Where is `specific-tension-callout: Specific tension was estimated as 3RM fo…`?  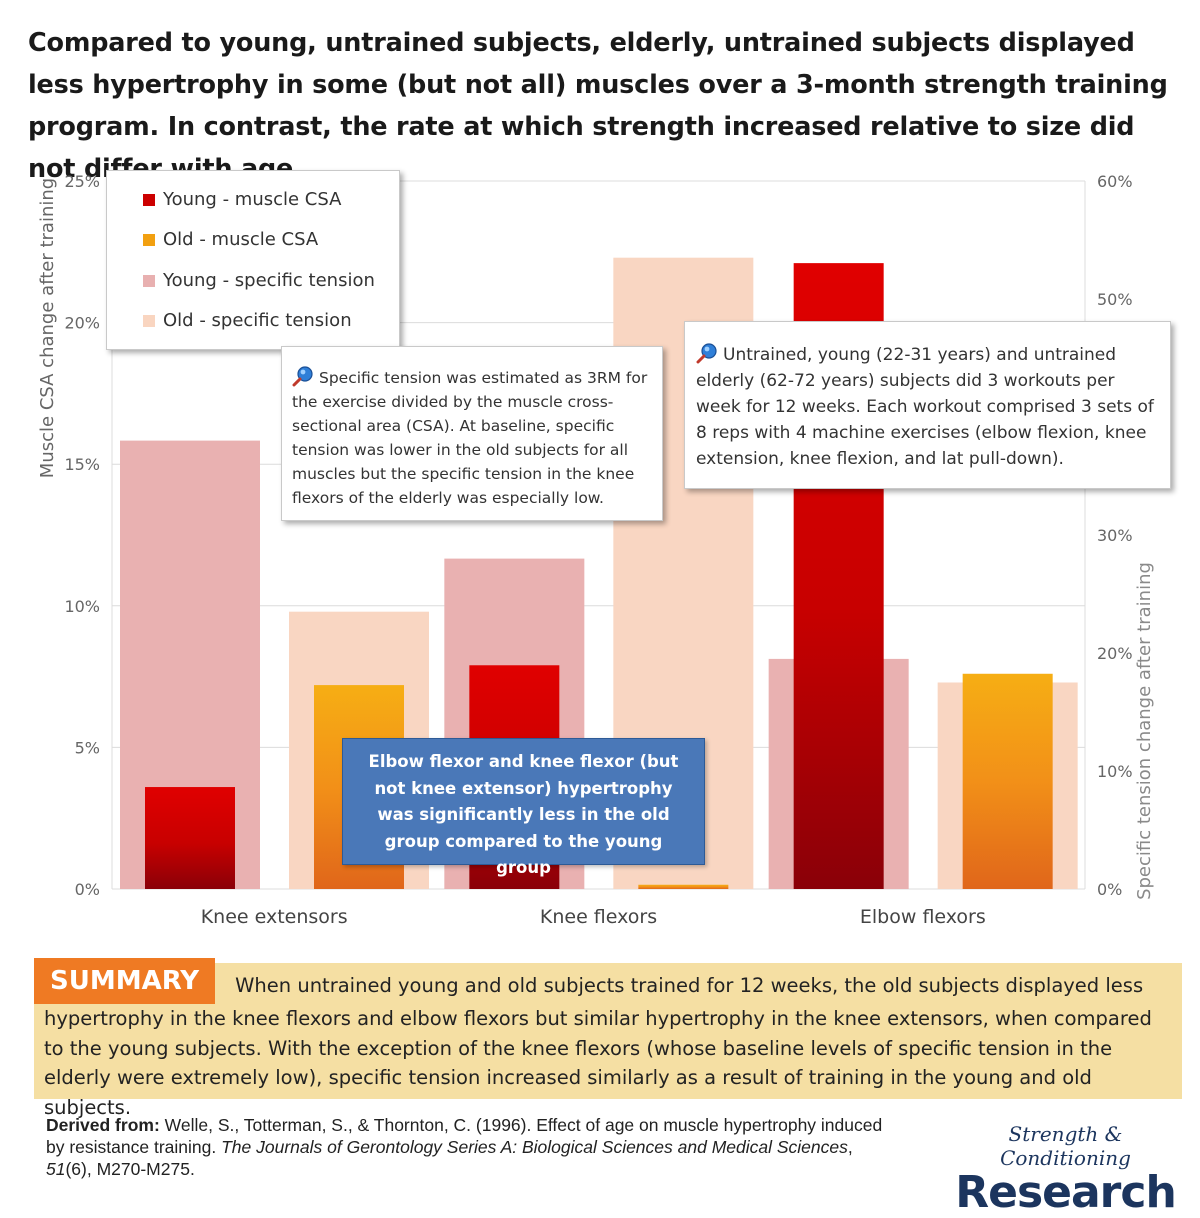
specific-tension-callout: Specific tension was estimated as 3RM fo… is located at coordinates (472, 433).